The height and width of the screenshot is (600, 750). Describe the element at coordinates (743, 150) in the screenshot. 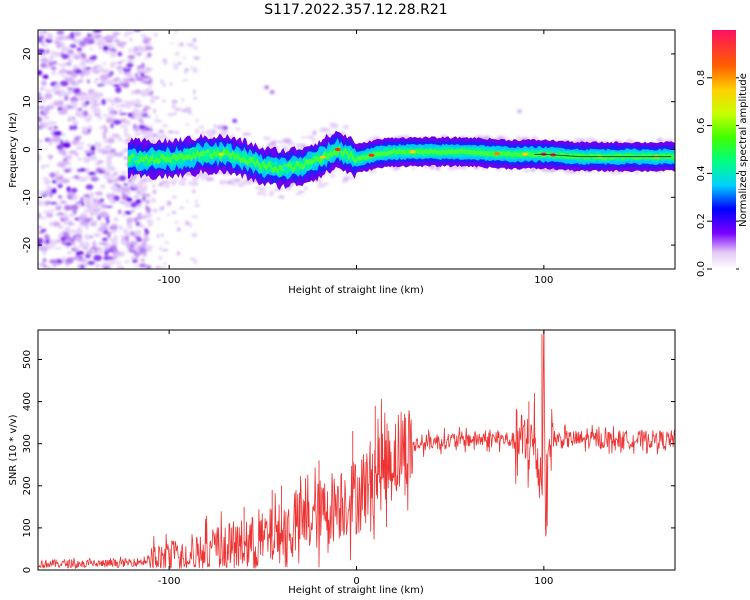

I see `colorbar-label: Normalized spectral amplitude` at that location.